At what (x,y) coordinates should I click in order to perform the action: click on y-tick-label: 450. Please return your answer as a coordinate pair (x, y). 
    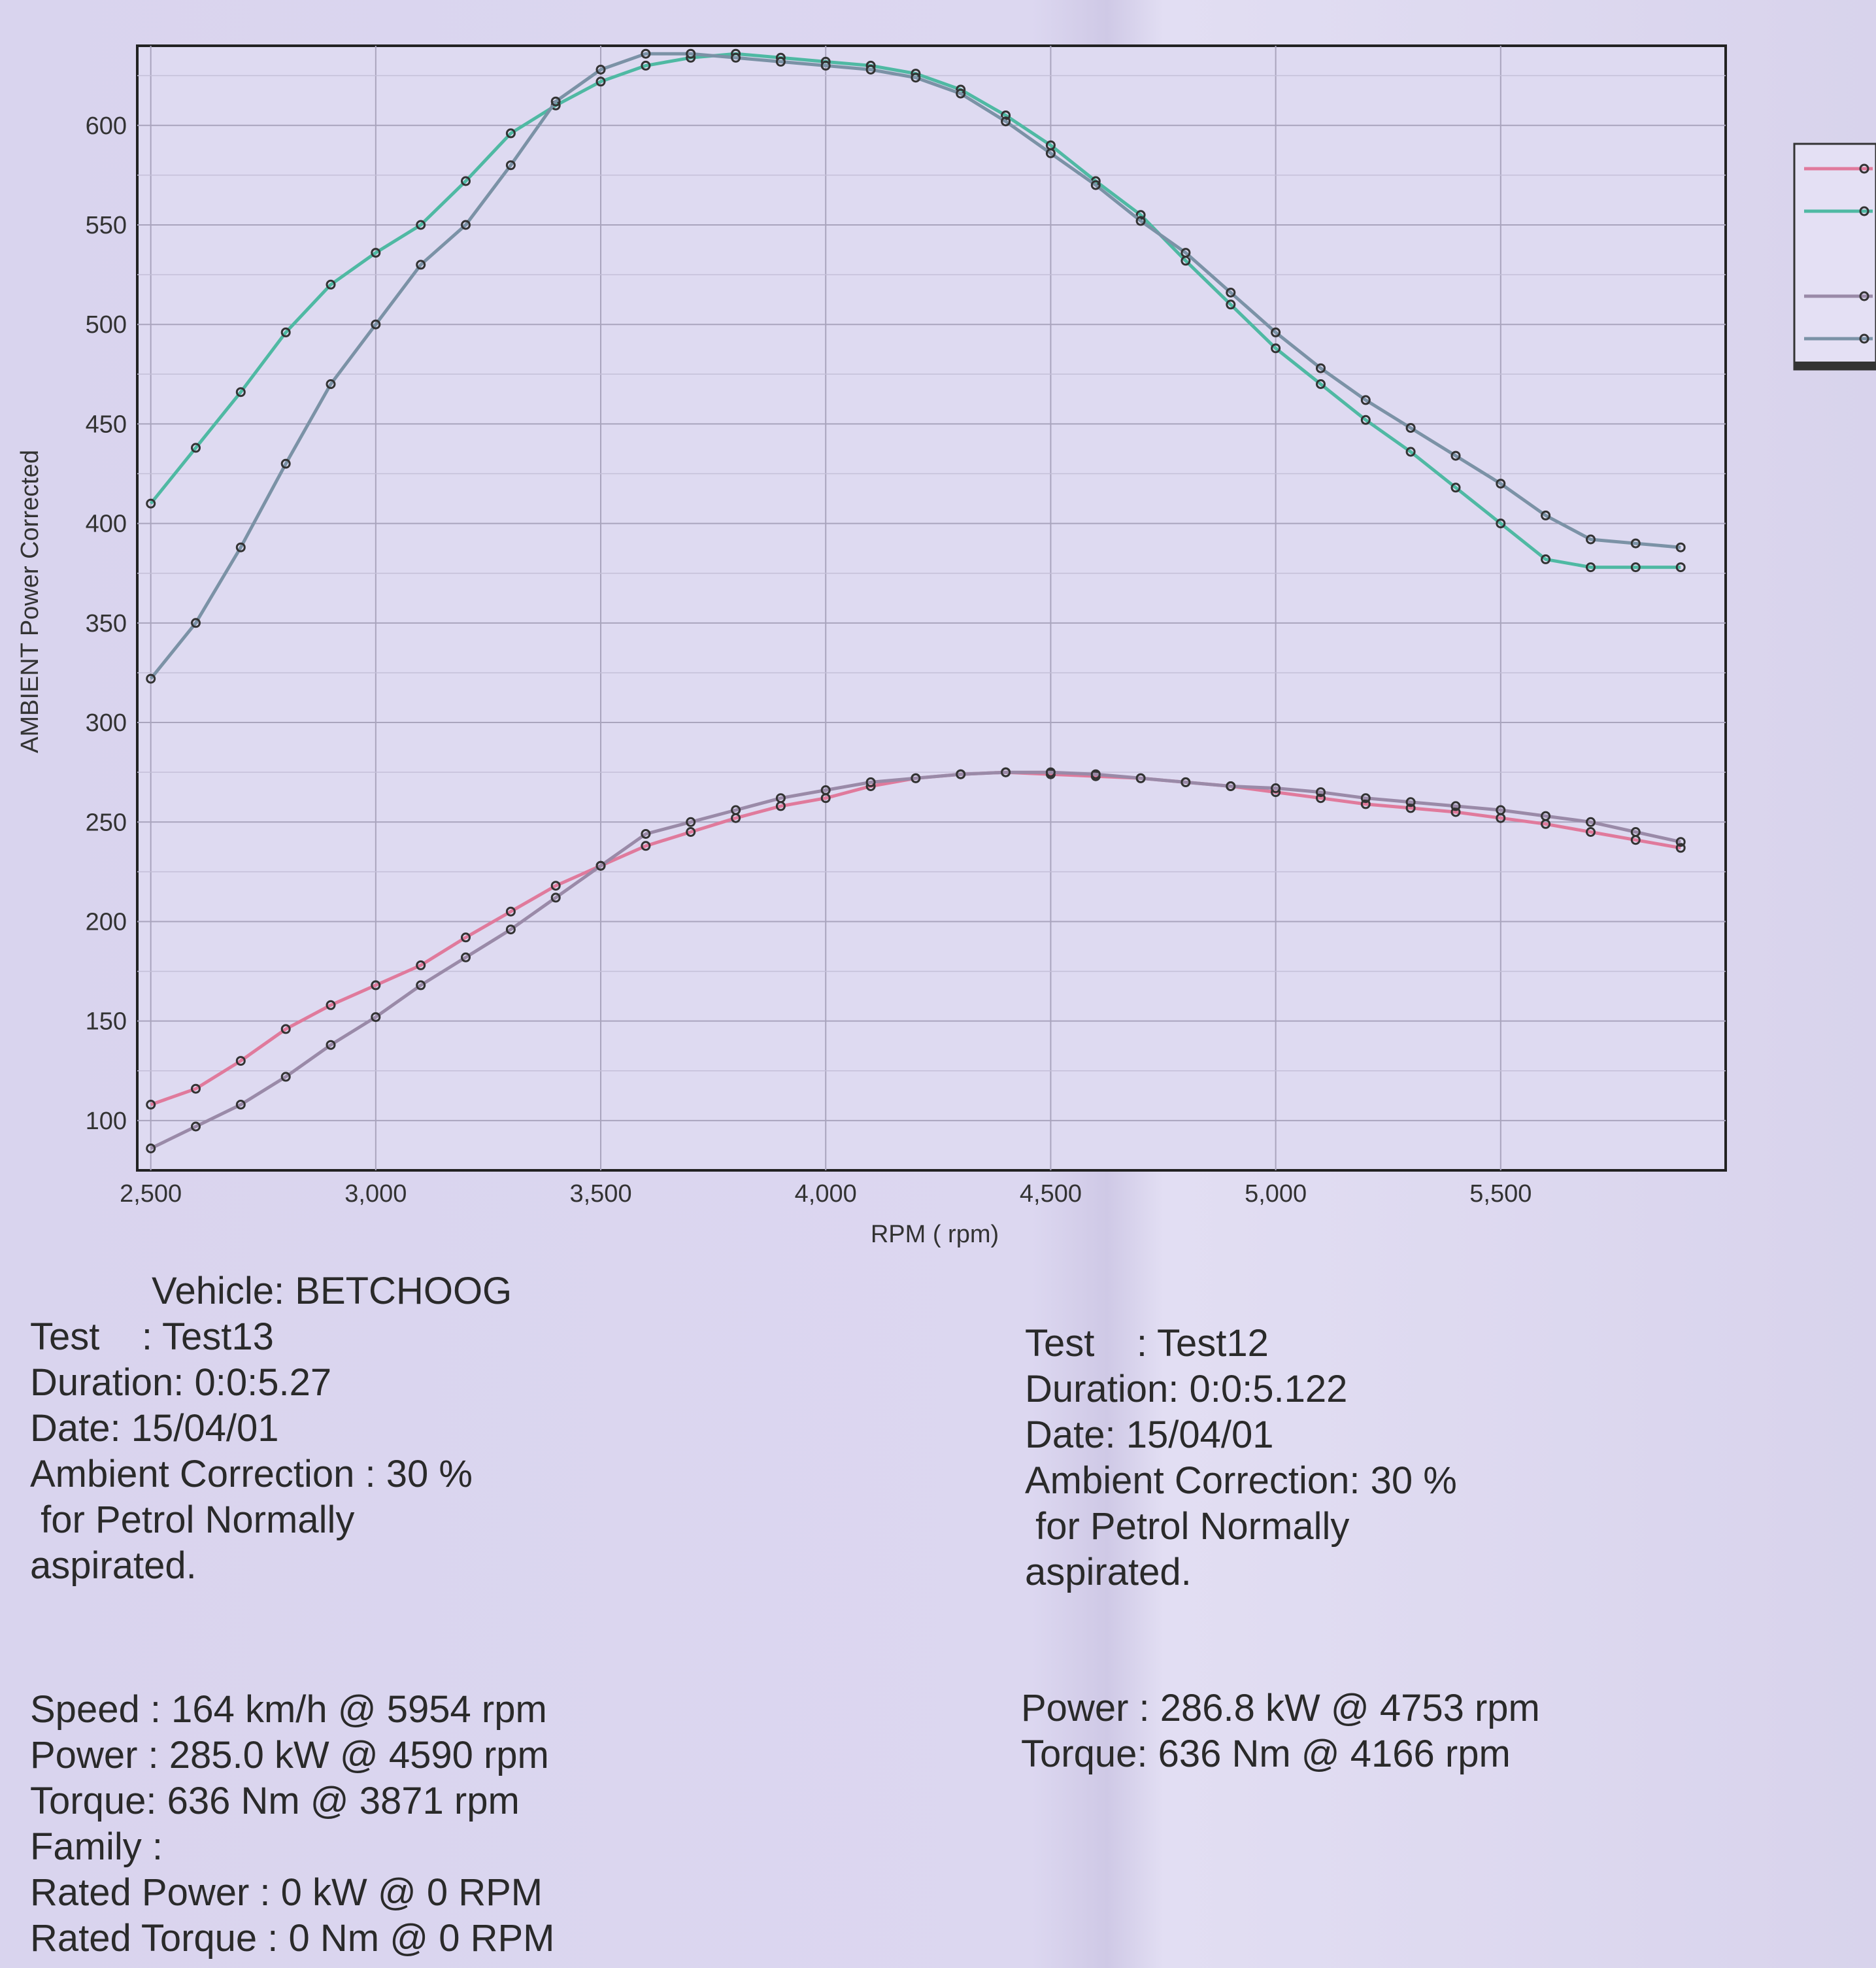
    Looking at the image, I should click on (107, 424).